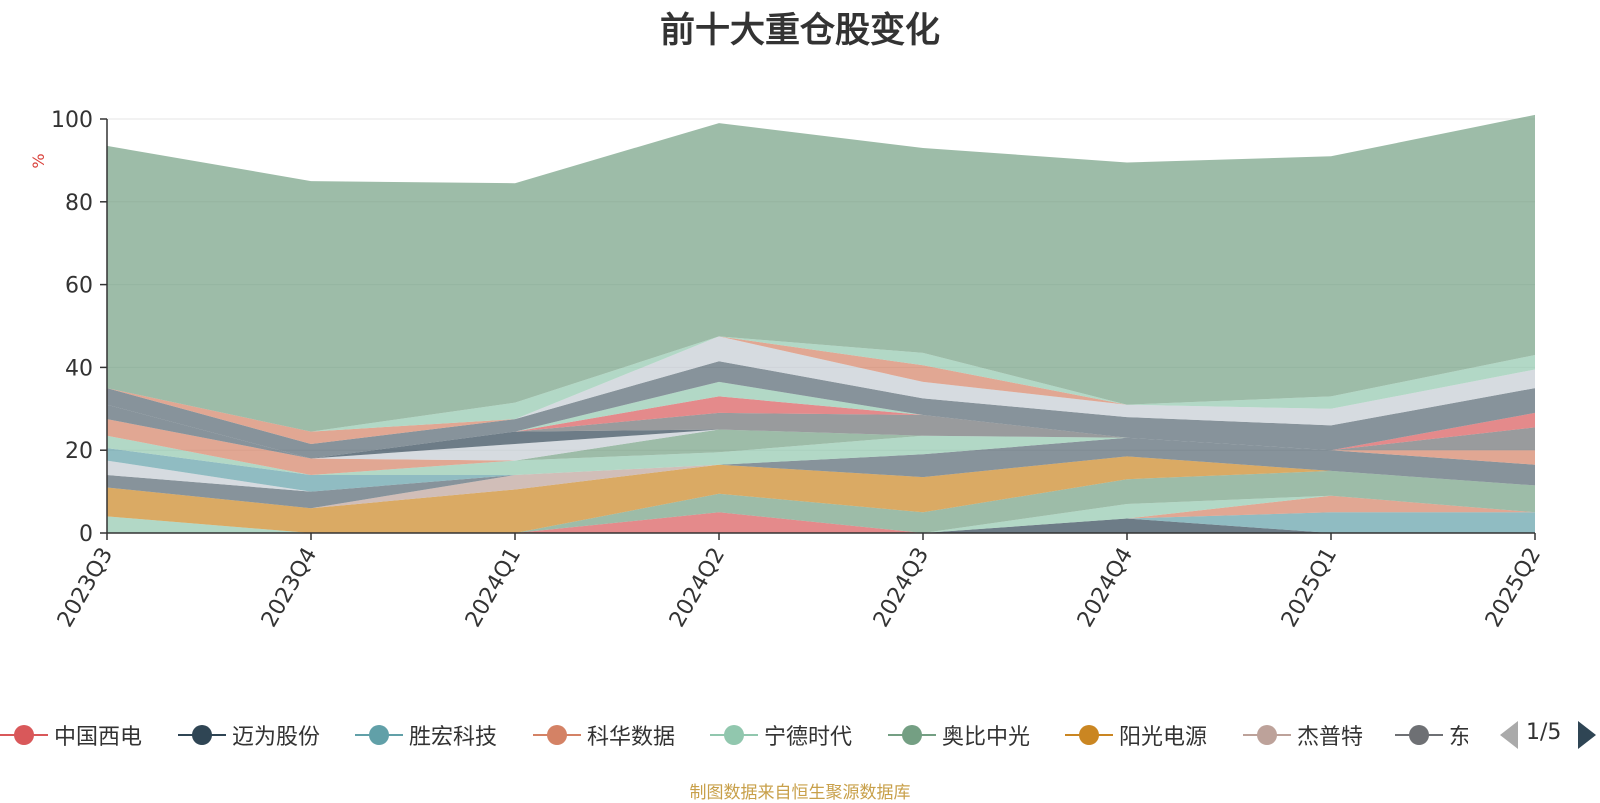 The width and height of the screenshot is (1600, 803). I want to click on legend-item-3: 科华数据, so click(604, 735).